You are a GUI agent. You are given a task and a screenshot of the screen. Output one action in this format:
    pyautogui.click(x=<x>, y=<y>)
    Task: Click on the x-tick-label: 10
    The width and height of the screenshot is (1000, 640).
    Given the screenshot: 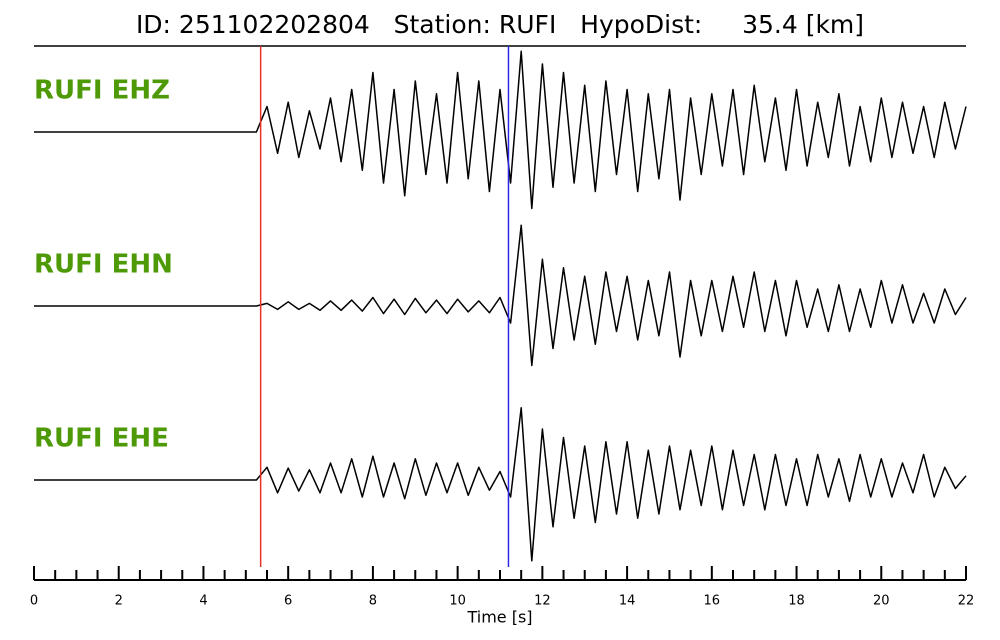 What is the action you would take?
    pyautogui.click(x=457, y=601)
    